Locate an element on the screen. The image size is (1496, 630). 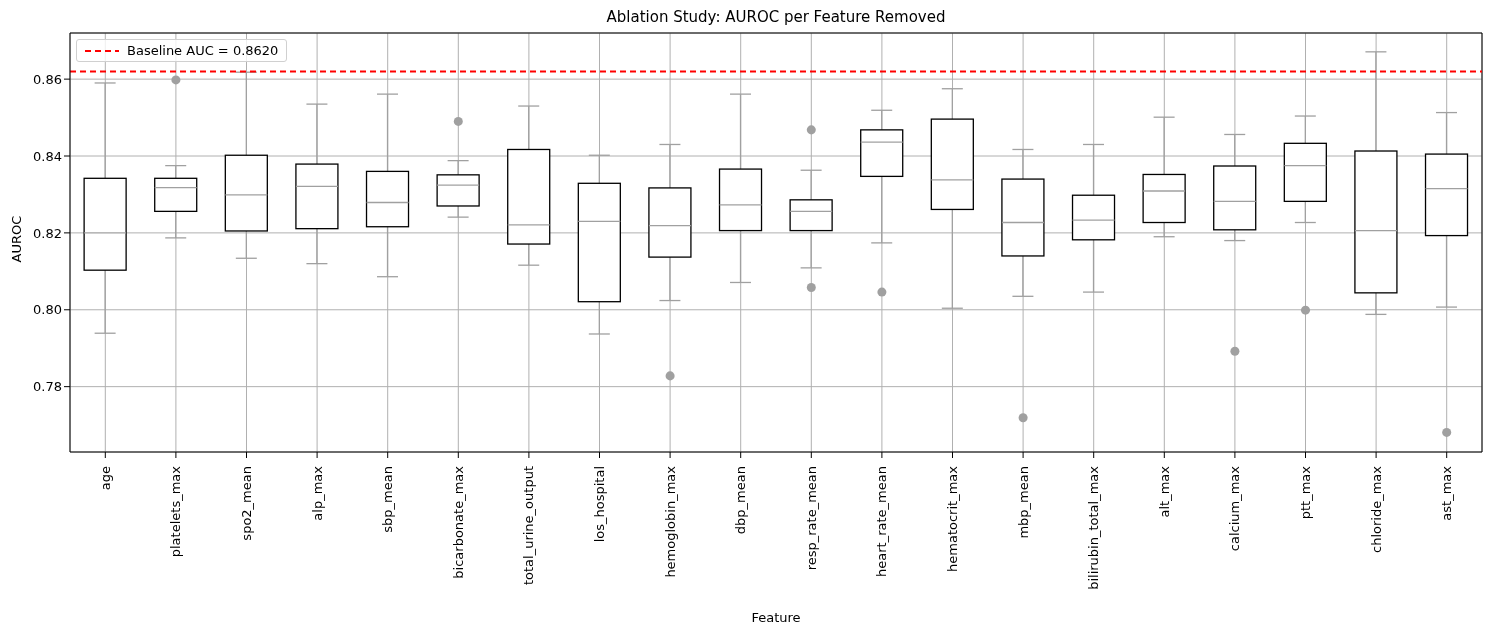
x-tick-label: heart_rate_mean is located at coordinates (882, 521).